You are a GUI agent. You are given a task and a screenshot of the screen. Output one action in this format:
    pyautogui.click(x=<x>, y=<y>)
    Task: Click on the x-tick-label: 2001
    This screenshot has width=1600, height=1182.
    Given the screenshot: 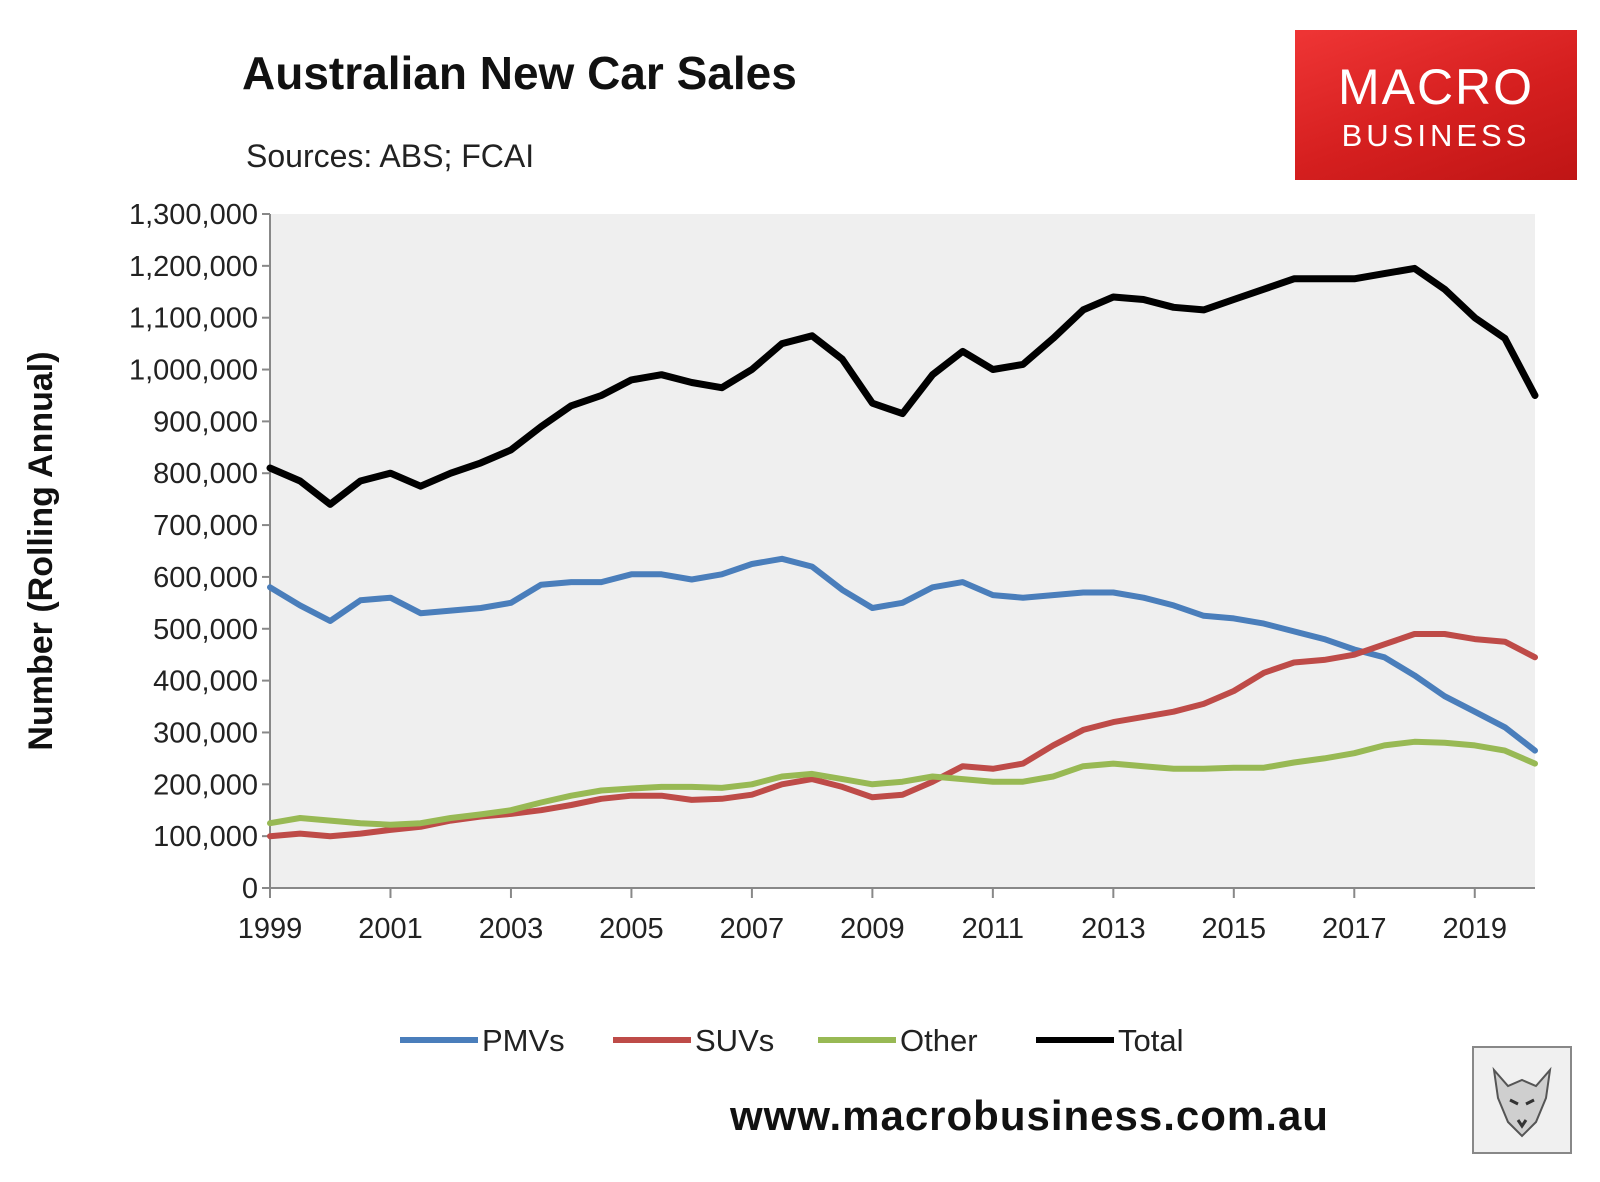 What is the action you would take?
    pyautogui.click(x=390, y=929)
    